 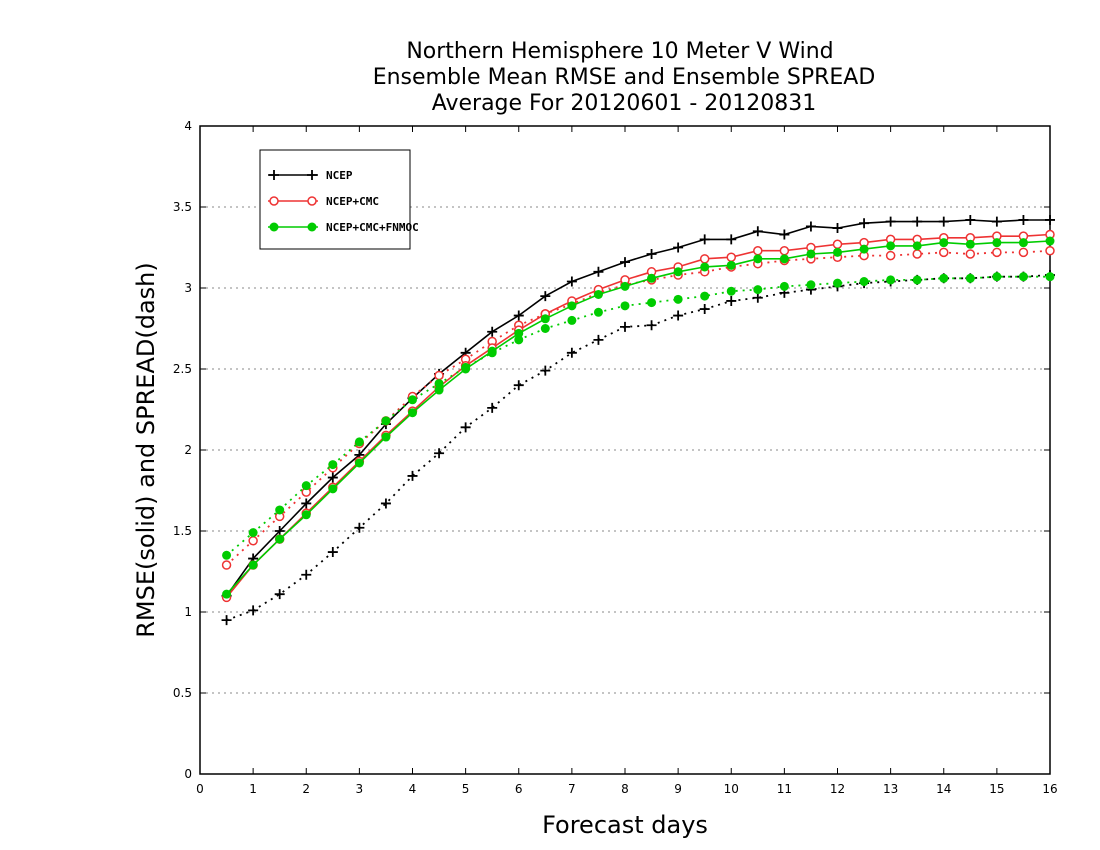 What do you see at coordinates (339, 175) in the screenshot?
I see `legend-label-ncep: NCEP` at bounding box center [339, 175].